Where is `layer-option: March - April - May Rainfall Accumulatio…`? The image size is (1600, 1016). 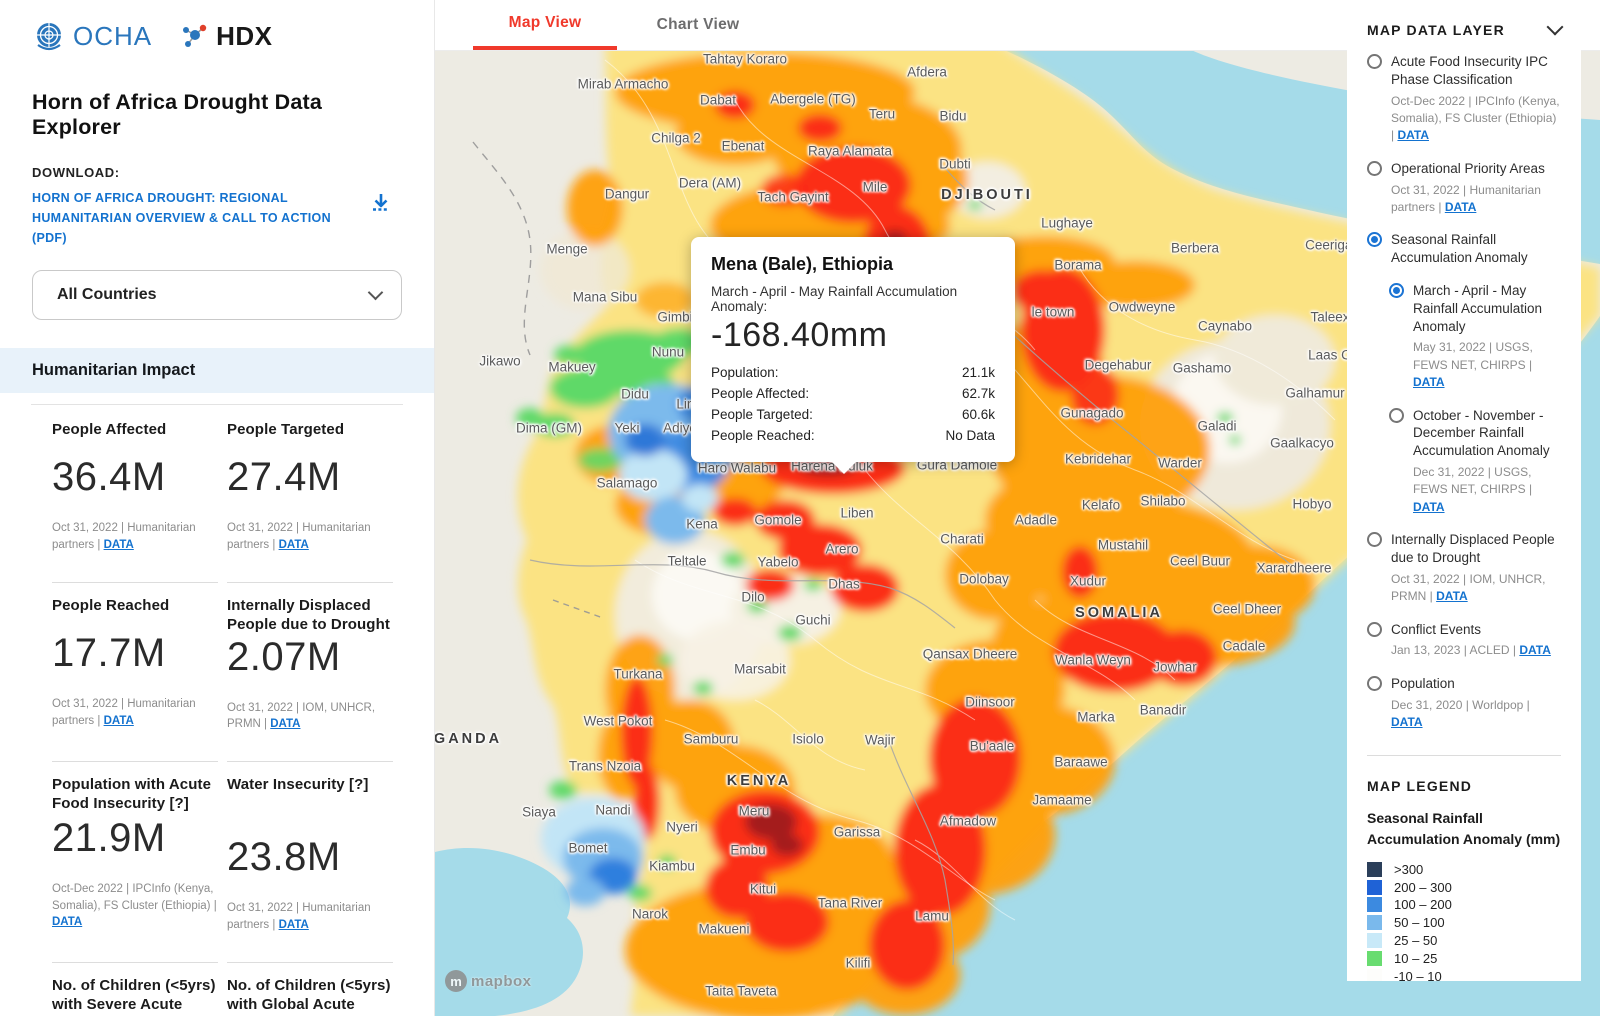 layer-option: March - April - May Rainfall Accumulatio… is located at coordinates (1475, 308).